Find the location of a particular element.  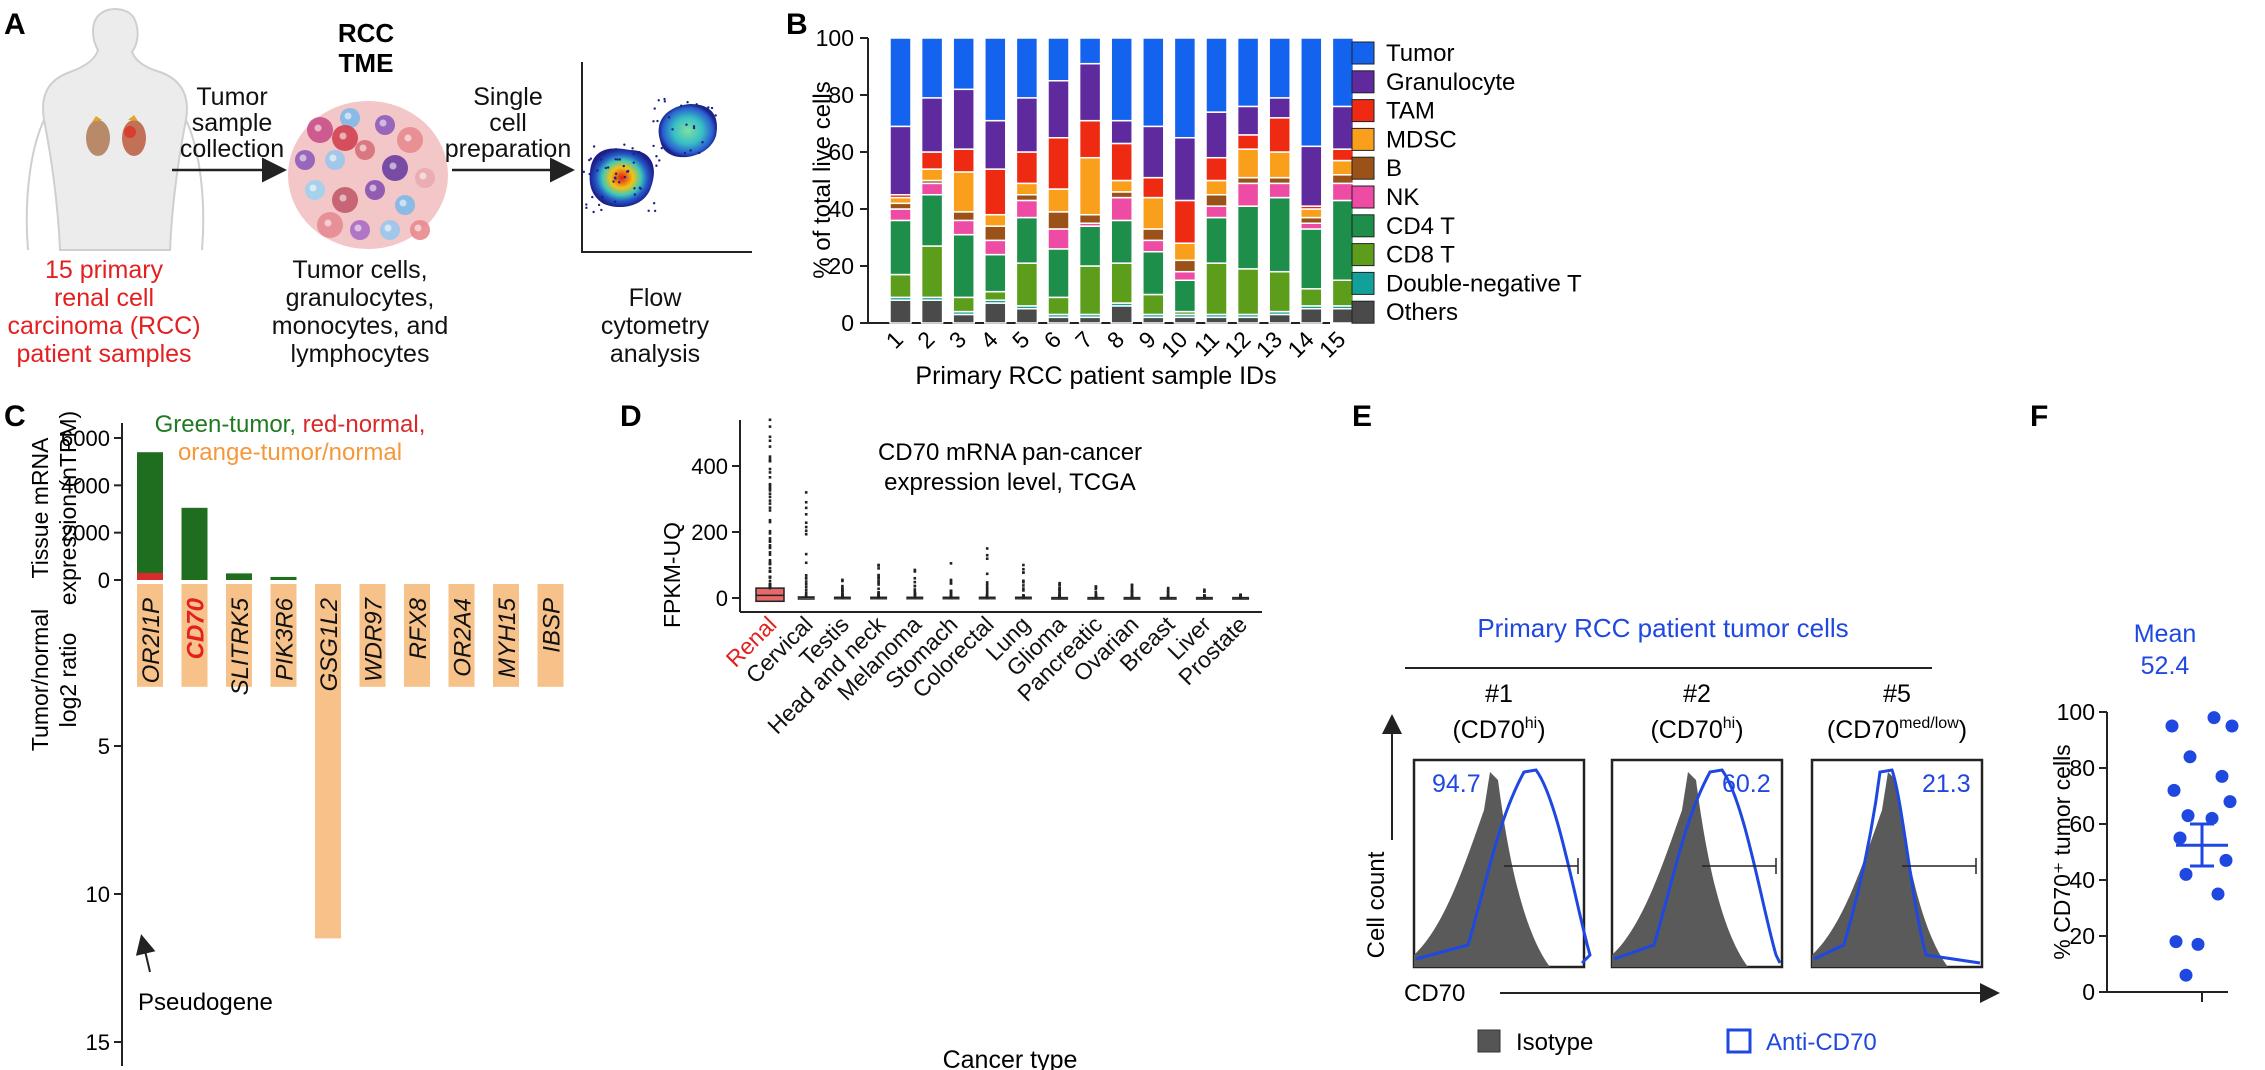

svg-text: cell is located at coordinates (508, 123).